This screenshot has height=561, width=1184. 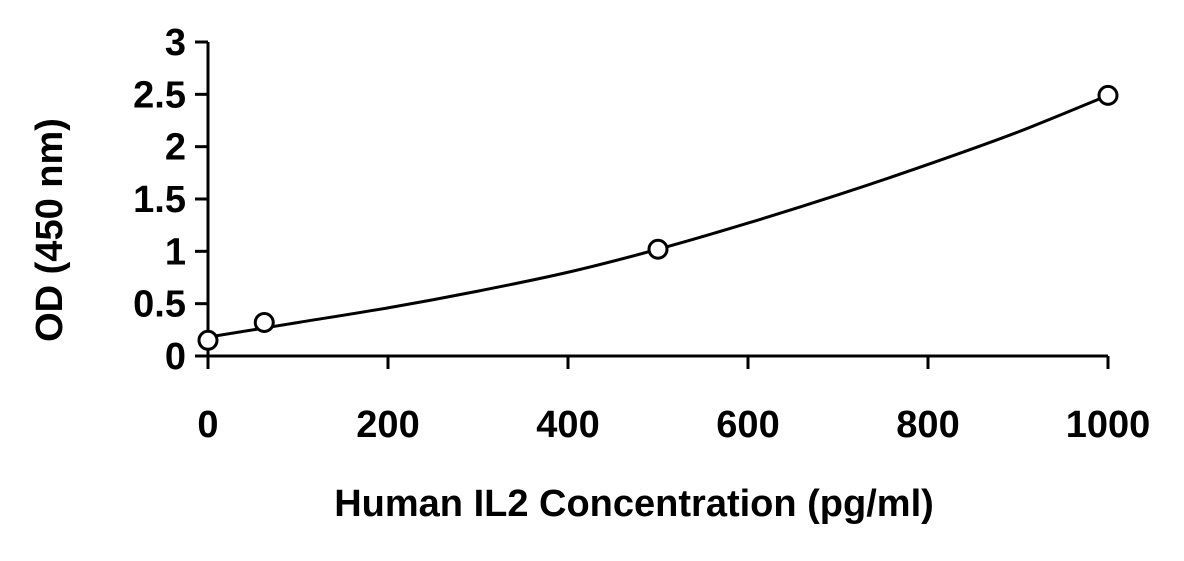 I want to click on x-tick-label: 1000, so click(x=1108, y=425).